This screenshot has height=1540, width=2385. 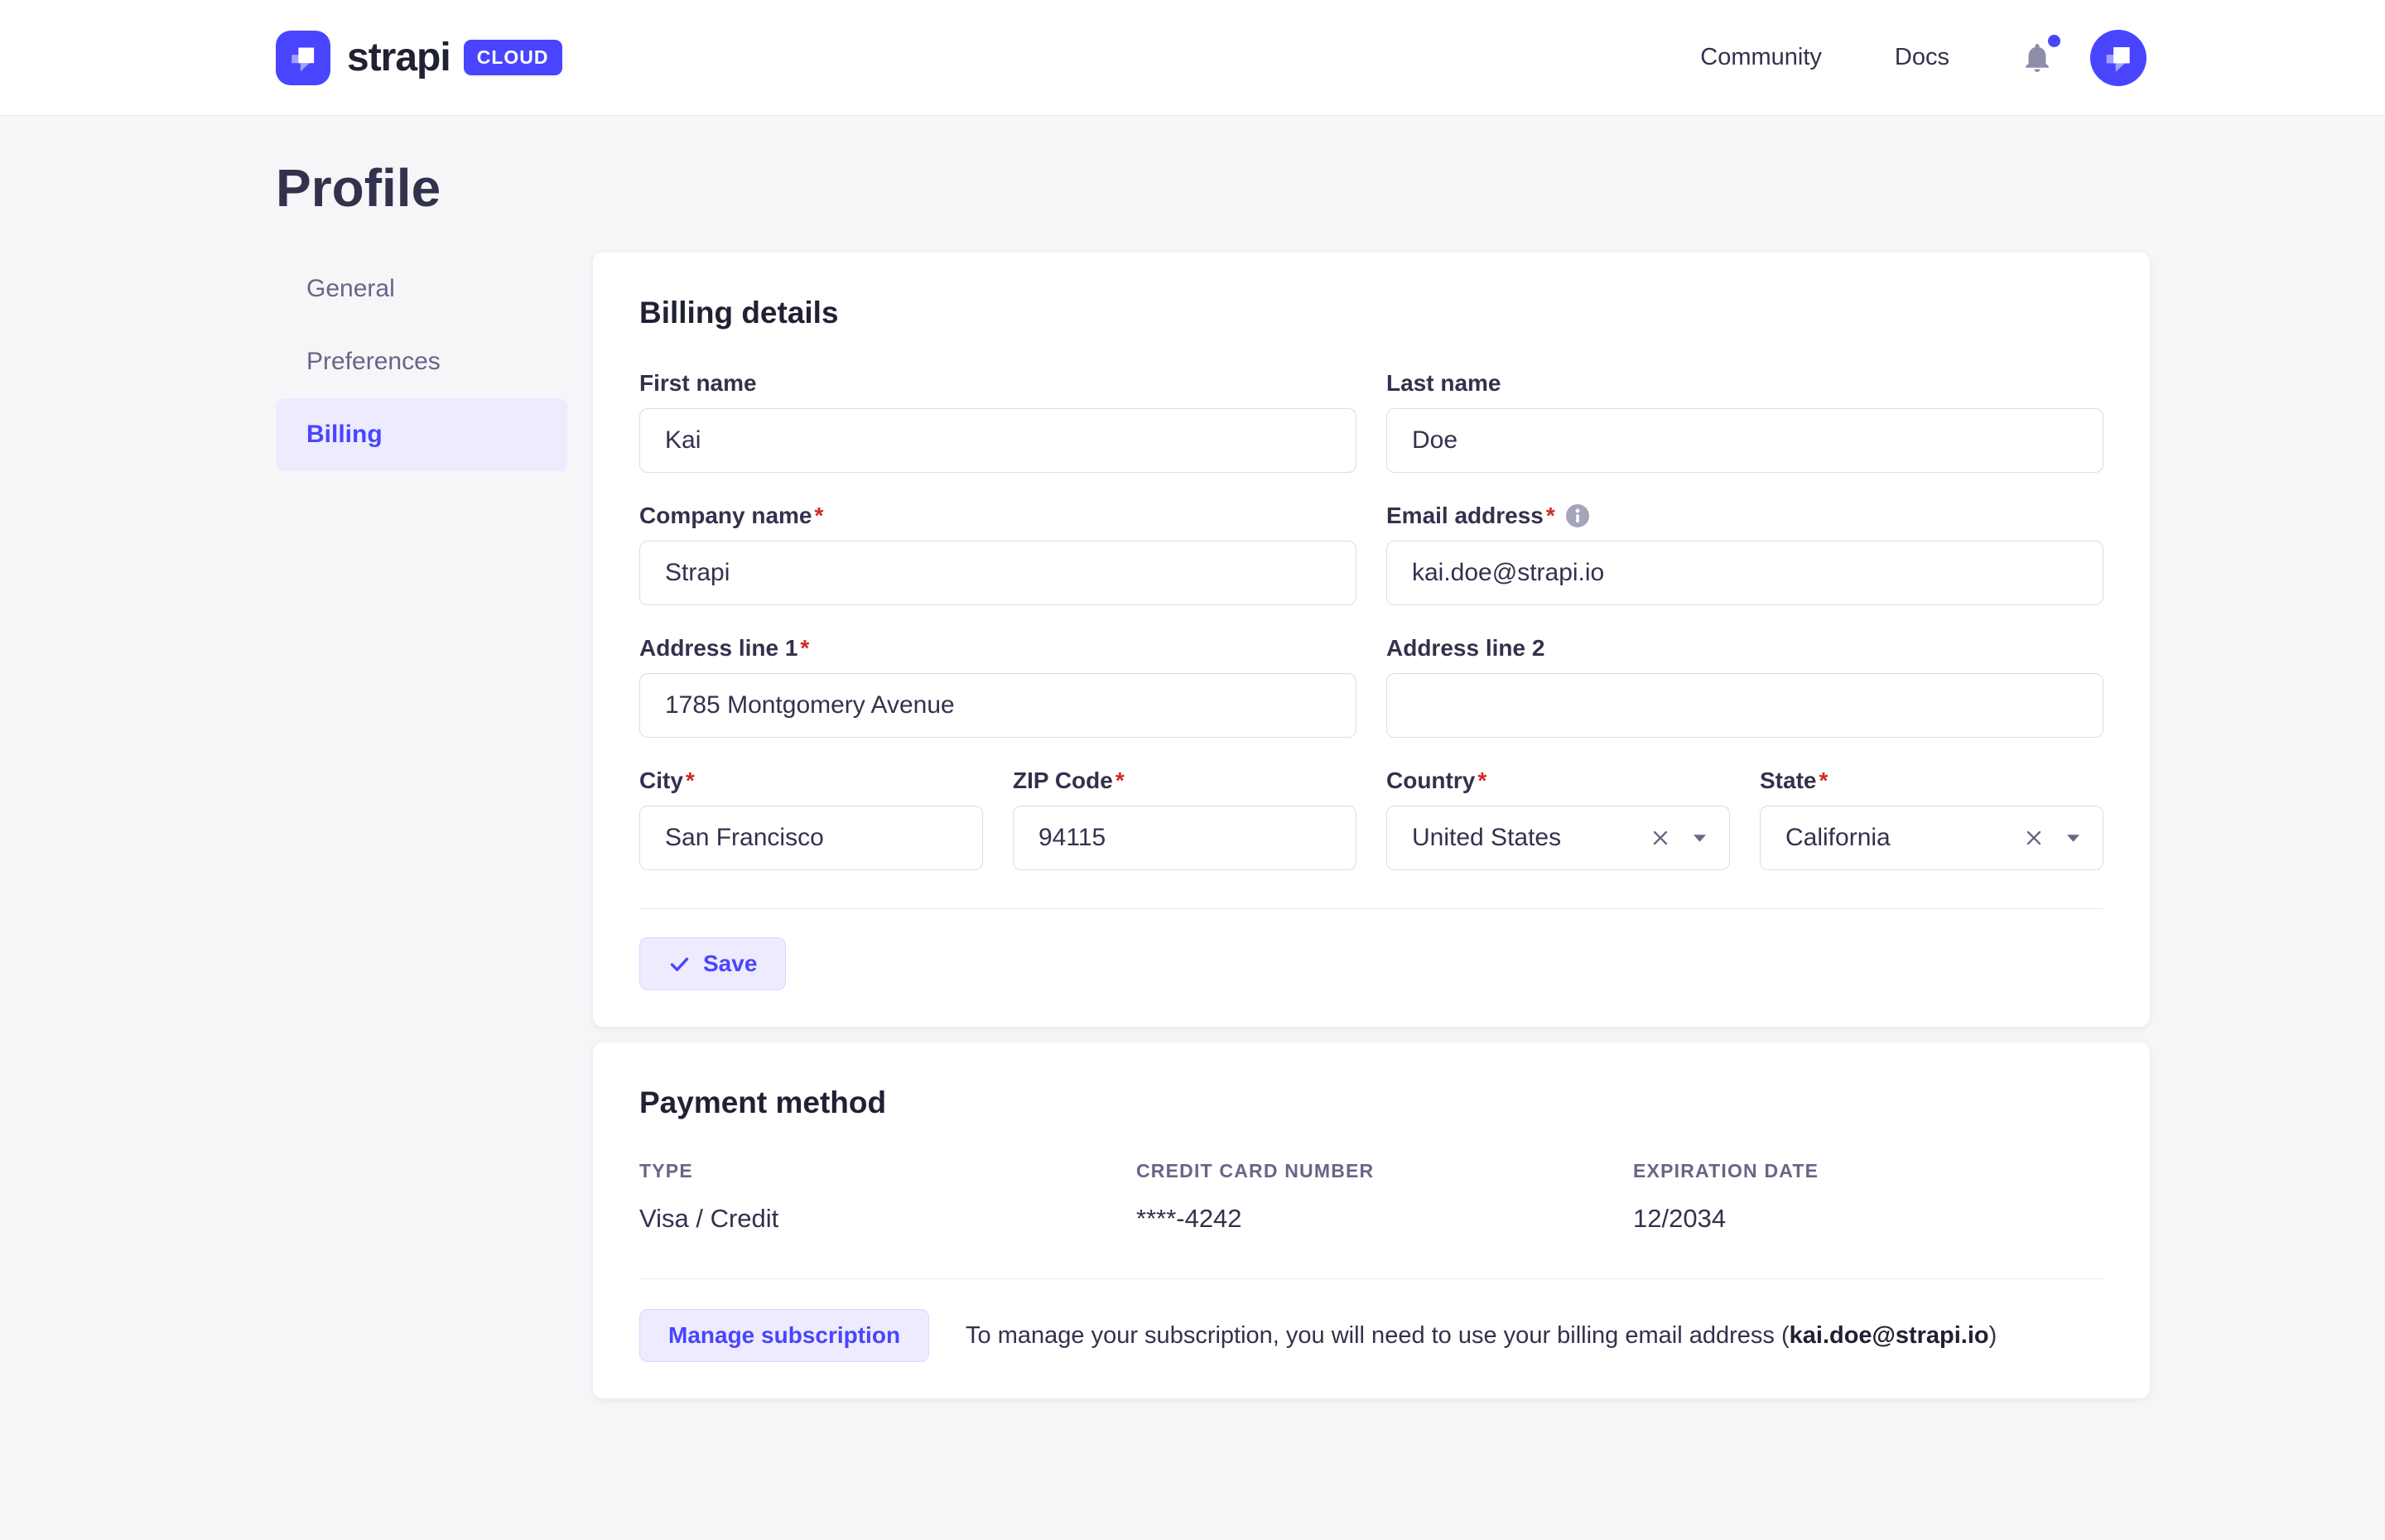 I want to click on notifications-button, so click(x=2040, y=55).